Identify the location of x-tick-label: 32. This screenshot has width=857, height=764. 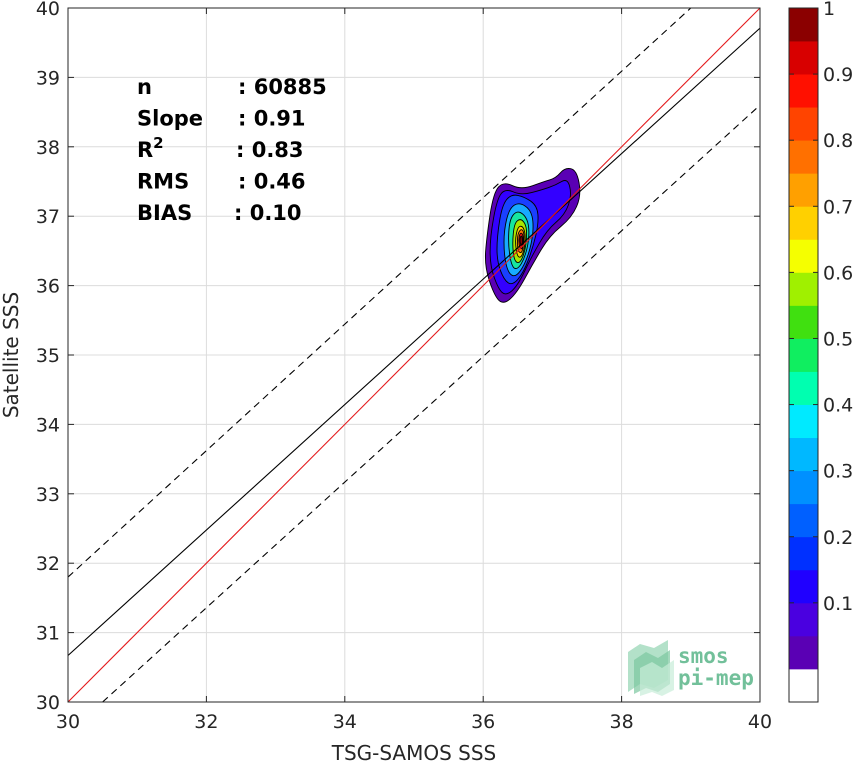
(206, 722).